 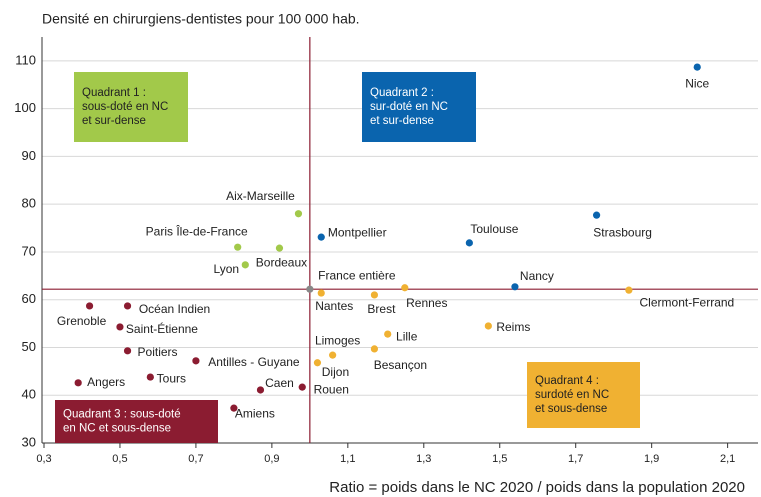 What do you see at coordinates (117, 429) in the screenshot?
I see `quadrant-text: en NC et sous-dense` at bounding box center [117, 429].